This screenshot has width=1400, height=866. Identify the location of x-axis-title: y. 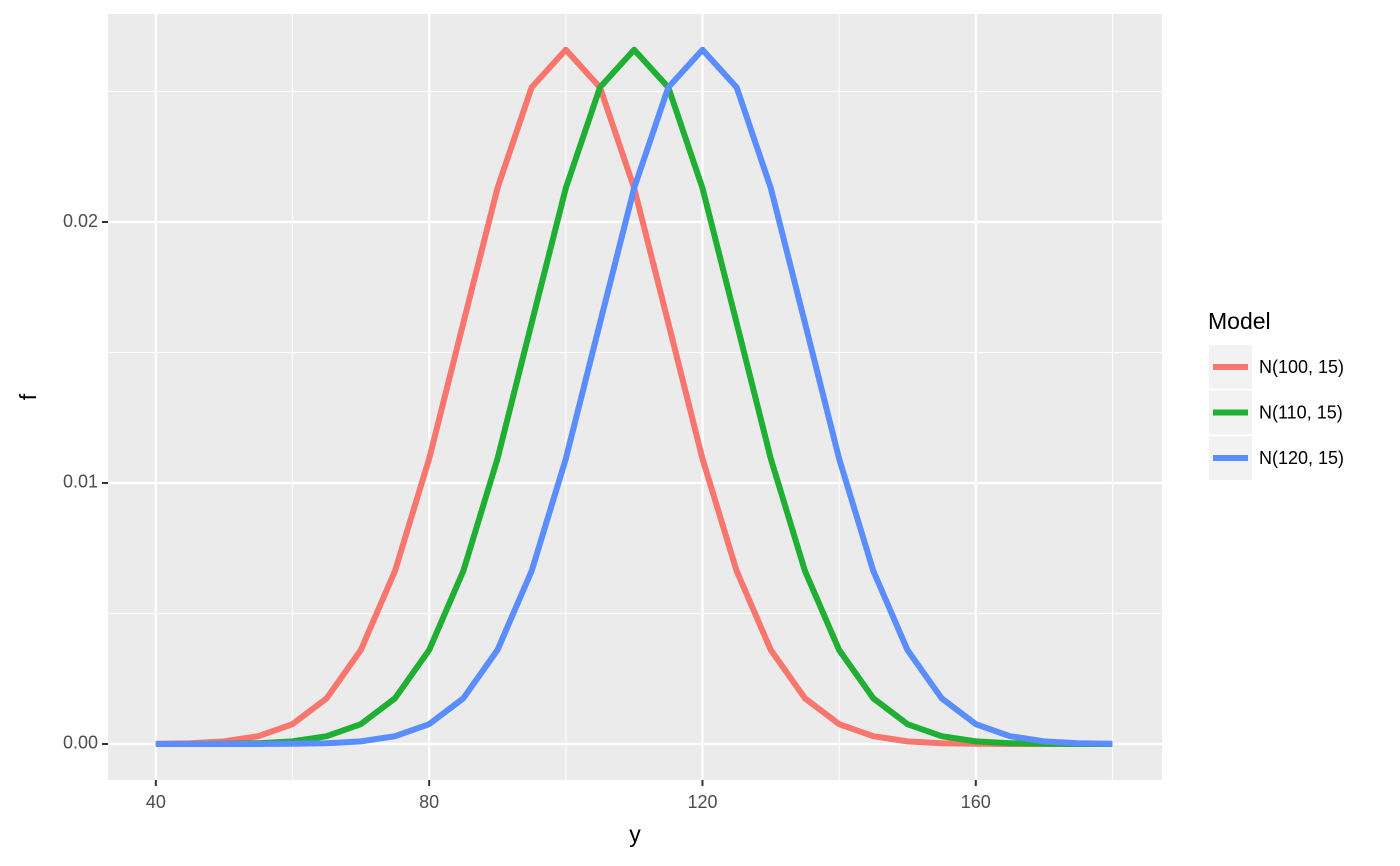
(635, 834).